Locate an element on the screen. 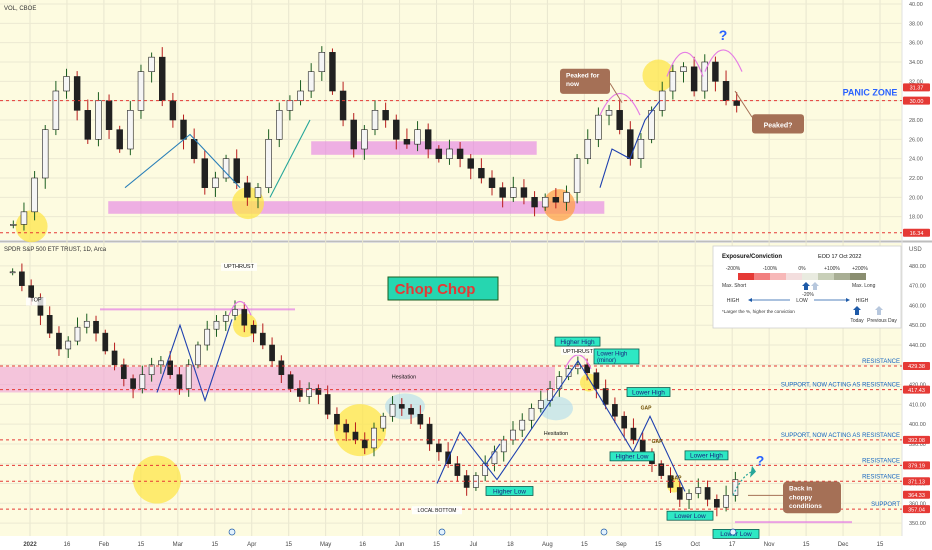  today-legend-icon is located at coordinates (857, 310).